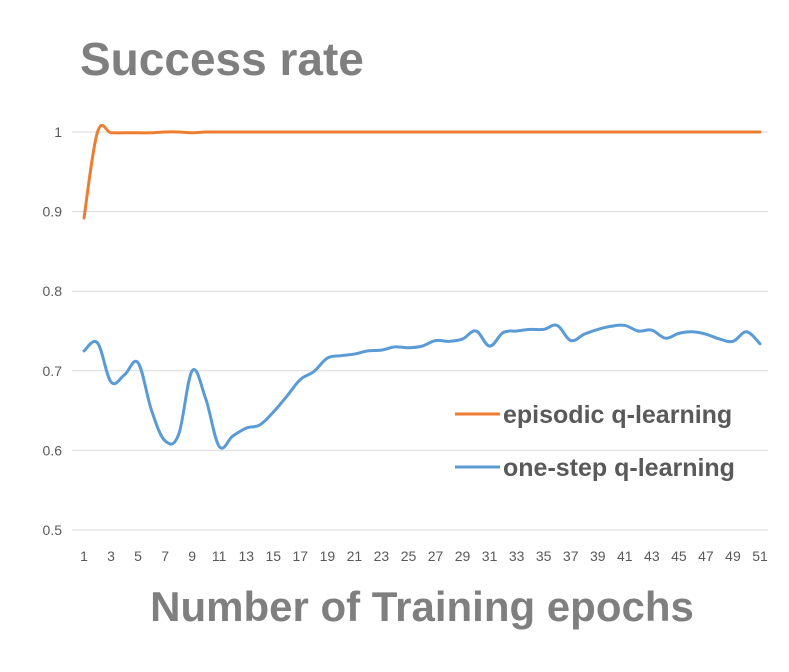  I want to click on y-tick-label: 0.6, so click(53, 450).